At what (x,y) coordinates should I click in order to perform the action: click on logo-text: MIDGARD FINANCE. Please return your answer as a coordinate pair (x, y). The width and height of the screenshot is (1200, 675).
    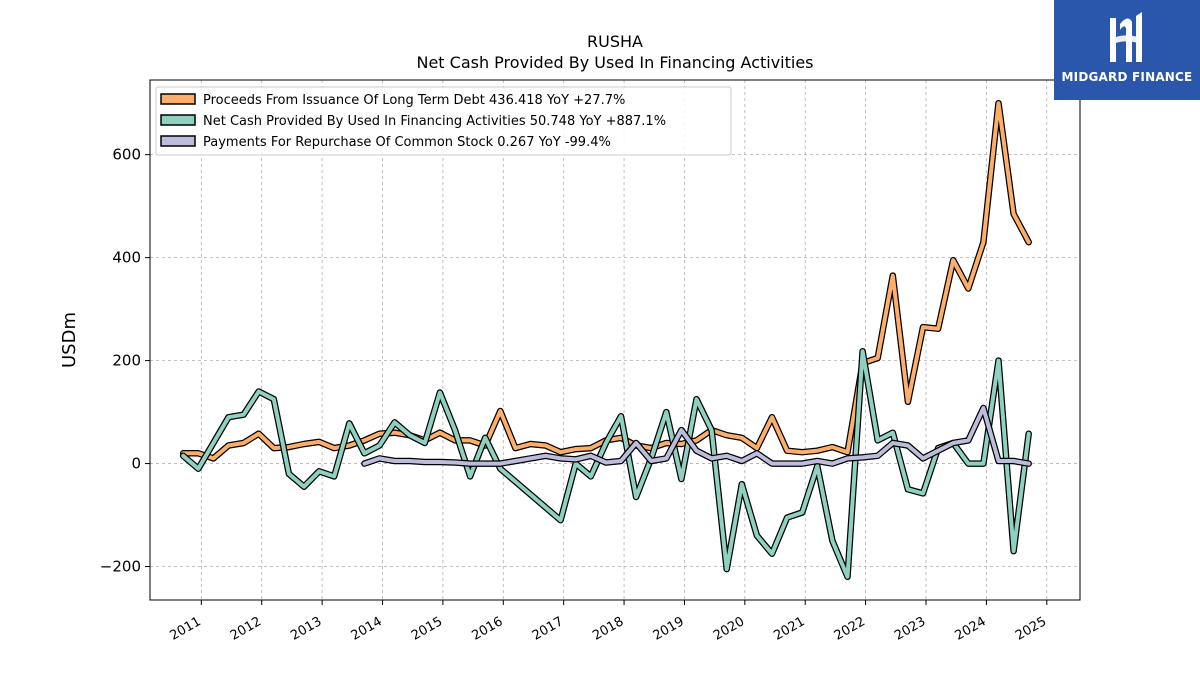
    Looking at the image, I should click on (1127, 77).